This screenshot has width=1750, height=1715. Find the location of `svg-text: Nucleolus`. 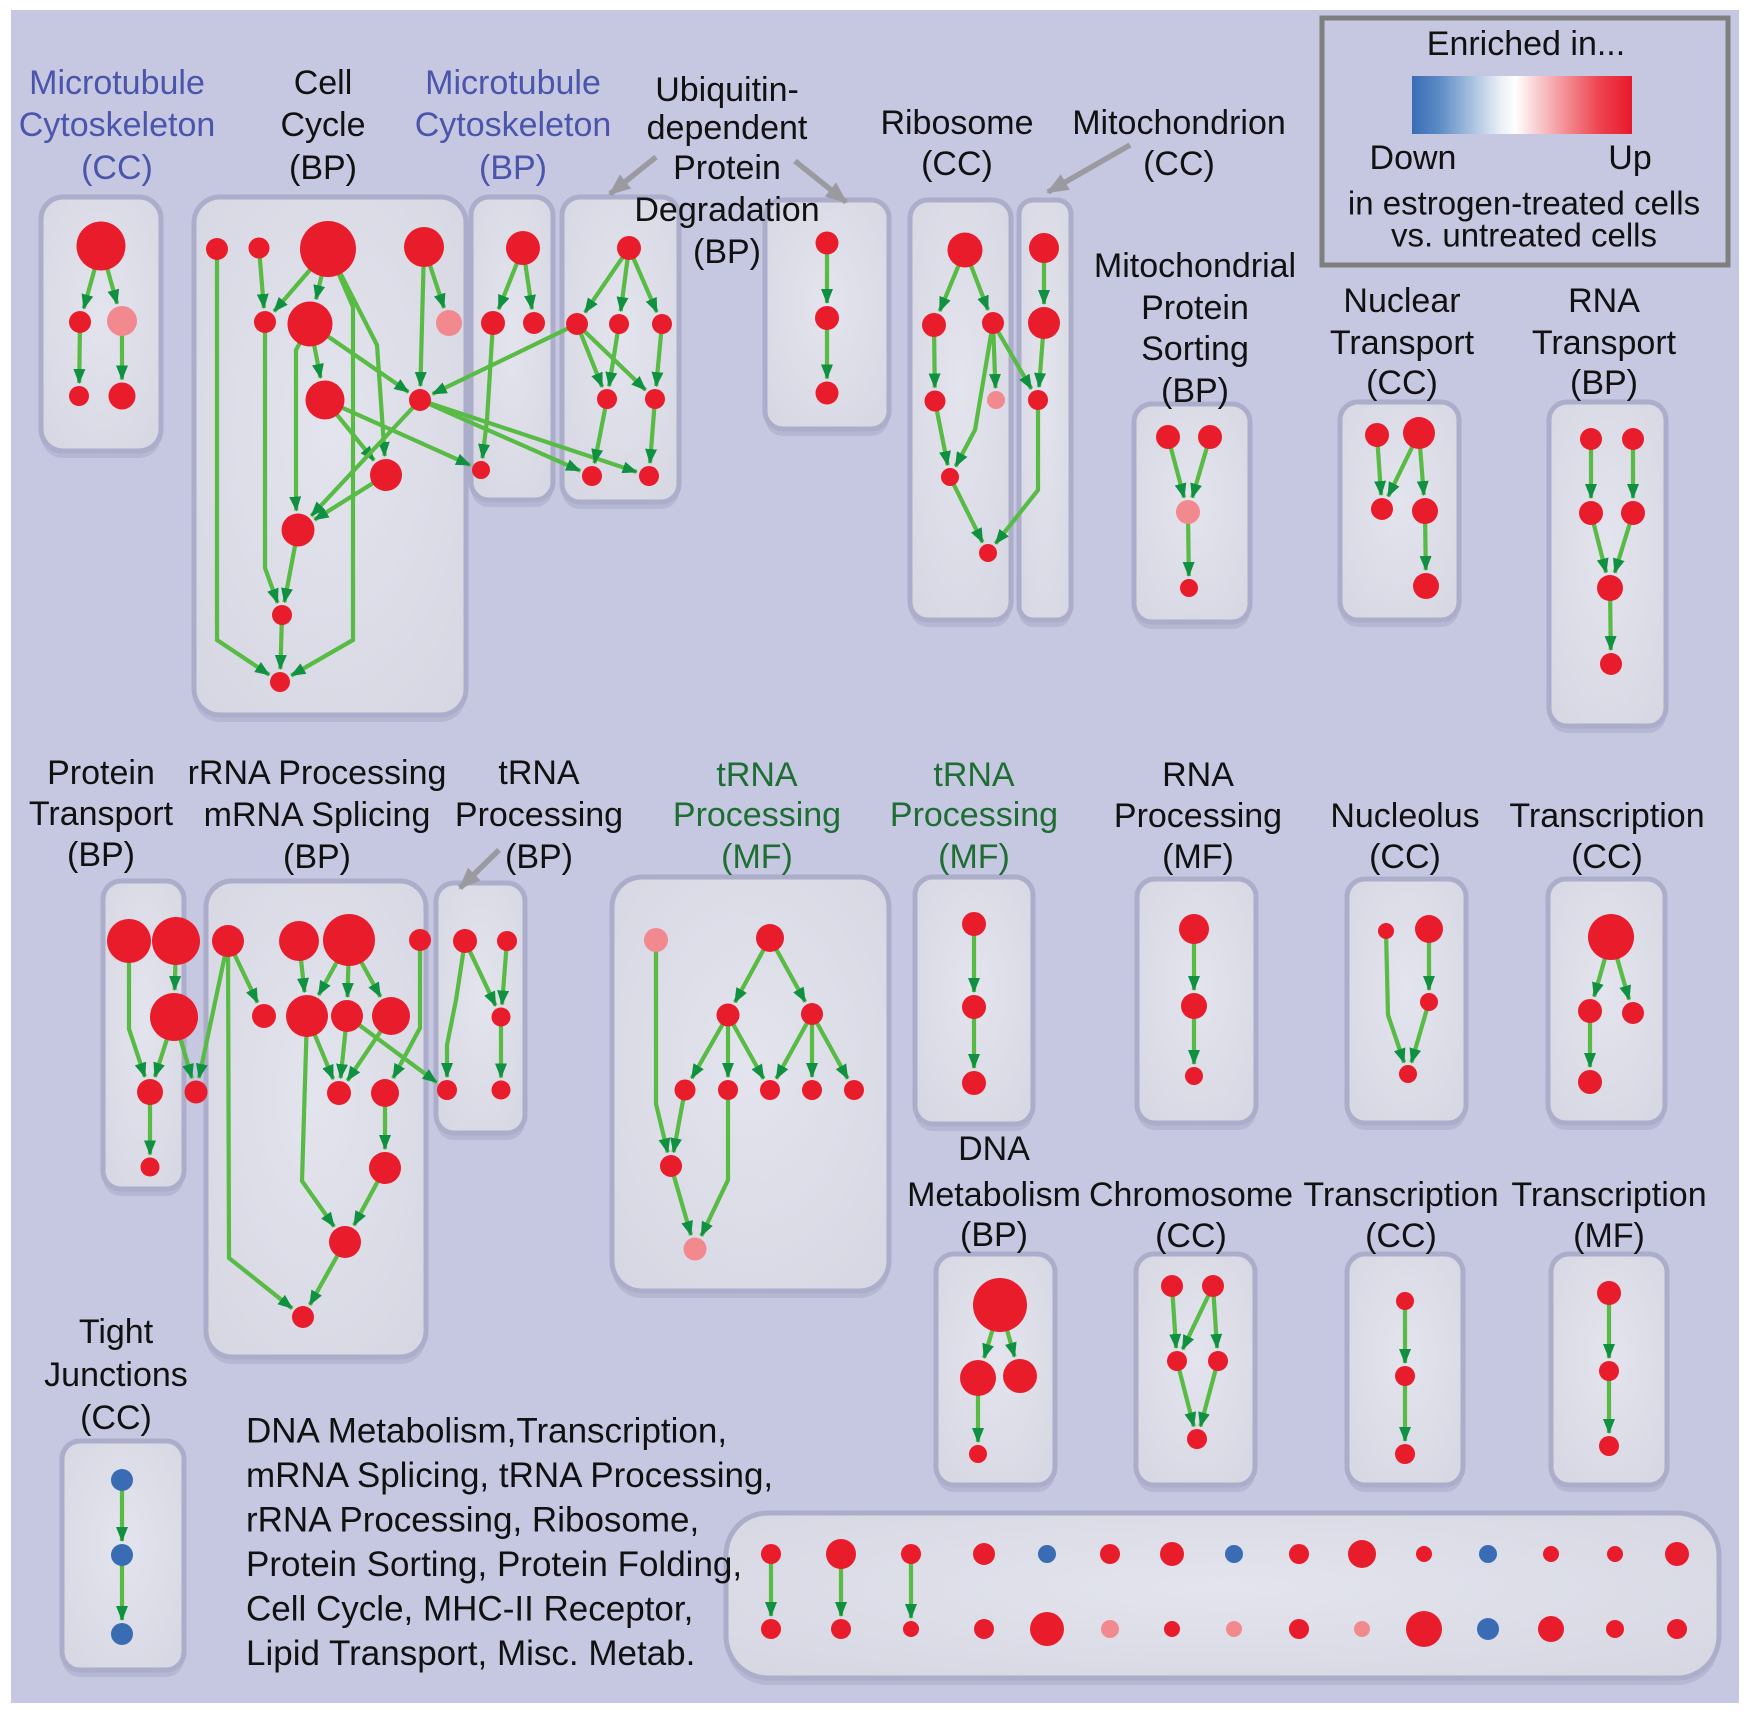

svg-text: Nucleolus is located at coordinates (1404, 816).